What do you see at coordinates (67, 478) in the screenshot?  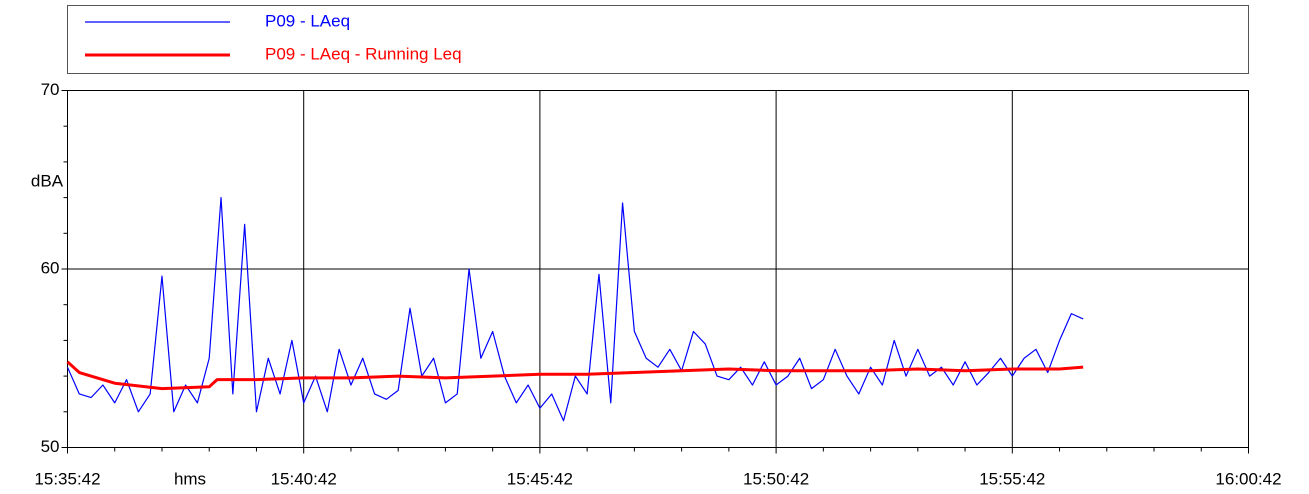 I see `x-tick-label: 15:35:42` at bounding box center [67, 478].